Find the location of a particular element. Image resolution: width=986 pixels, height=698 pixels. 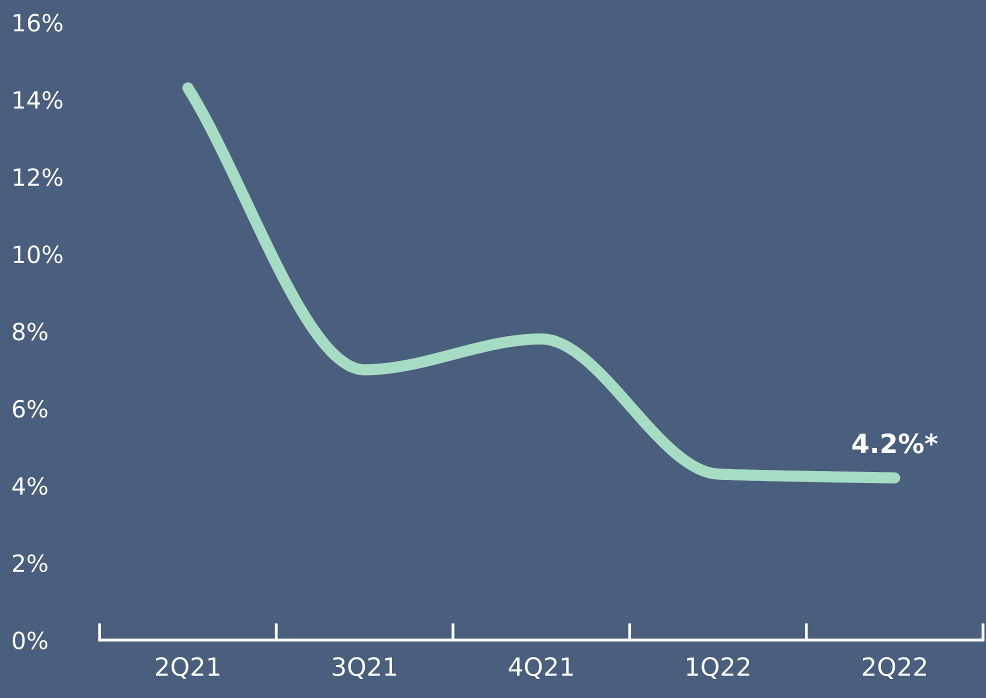

y-tick-label: 12% is located at coordinates (38, 177).